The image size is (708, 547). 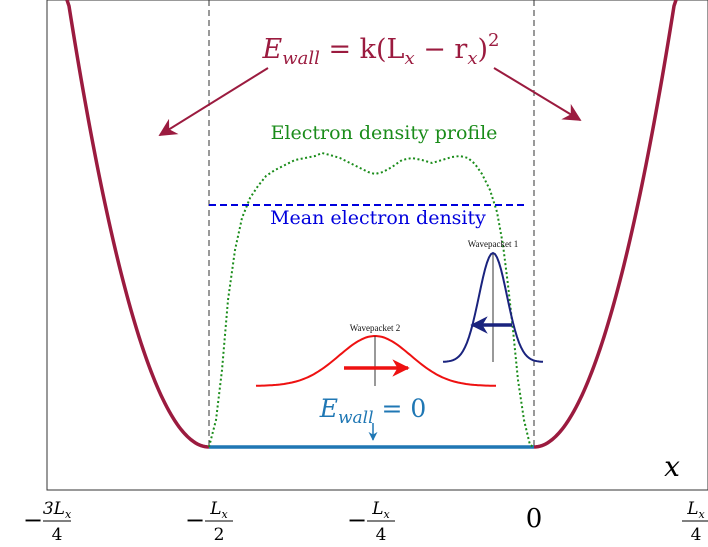 I want to click on wall-energy-label-e: E, so click(x=271, y=49).